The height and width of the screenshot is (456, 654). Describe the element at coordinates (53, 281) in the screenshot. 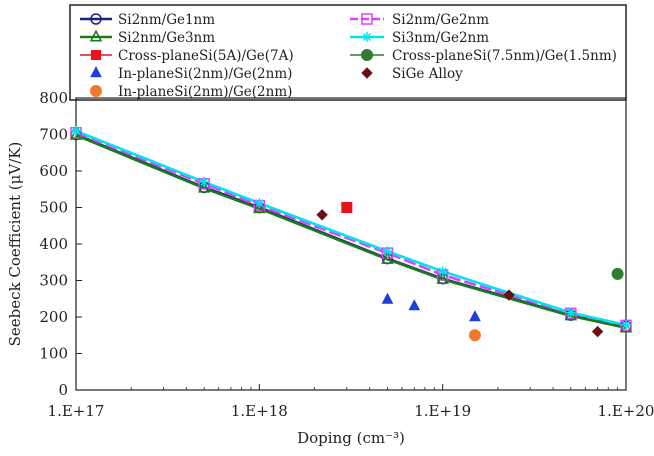

I see `y-tick-label: 300` at that location.